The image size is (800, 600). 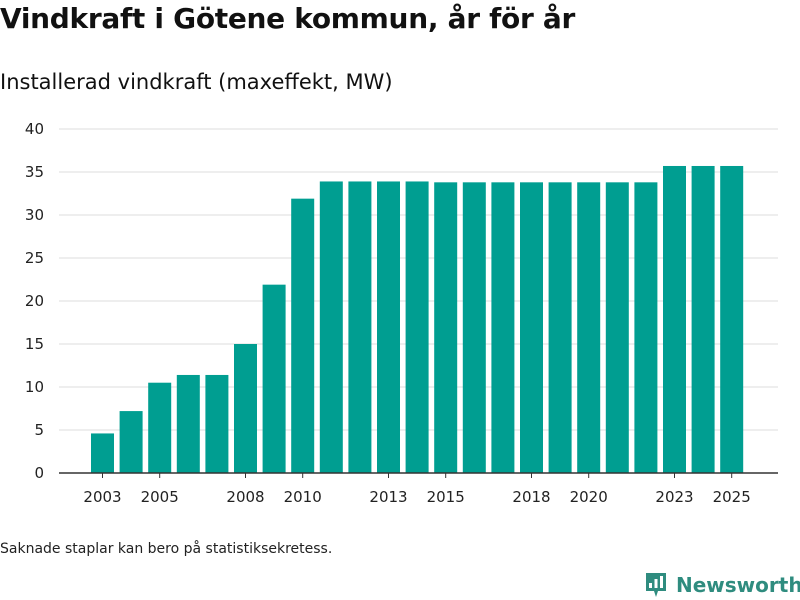 What do you see at coordinates (738, 585) in the screenshot?
I see `brand-name: Newsworthy` at bounding box center [738, 585].